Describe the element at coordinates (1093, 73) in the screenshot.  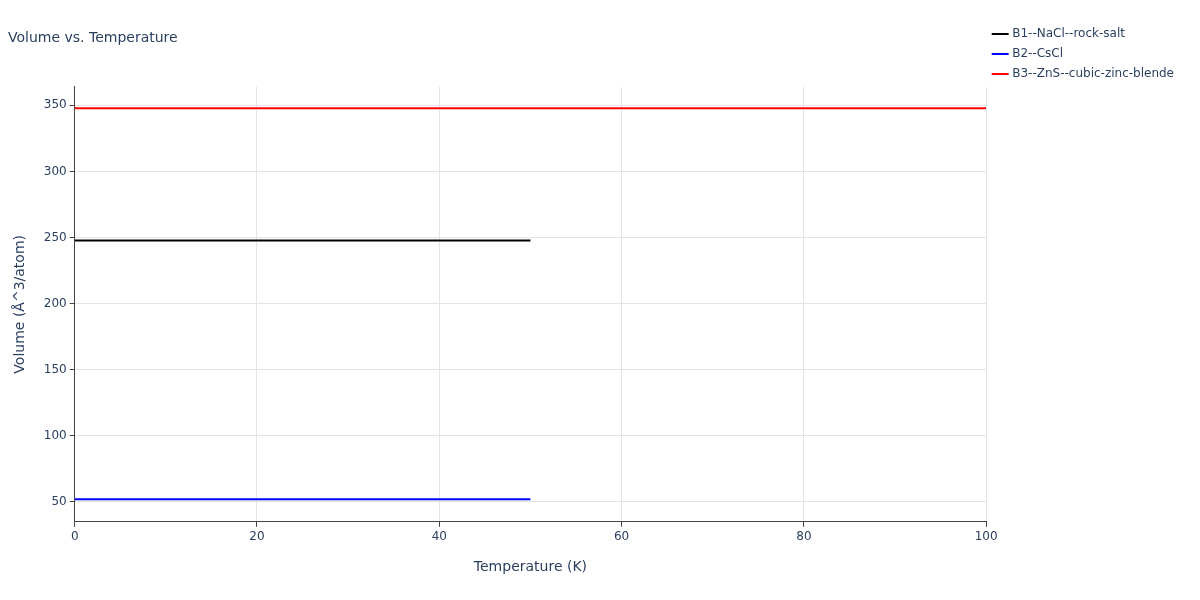
I see `legend-label: B3--ZnS--cubic-zinc-blende` at that location.